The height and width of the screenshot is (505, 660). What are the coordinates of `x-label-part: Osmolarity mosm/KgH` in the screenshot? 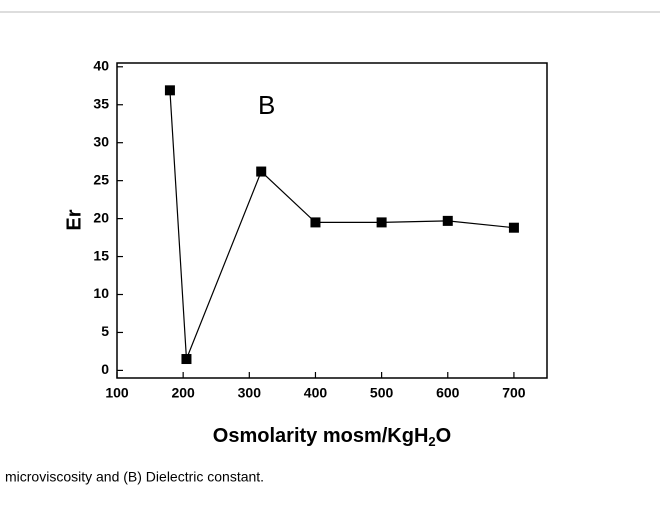 It's located at (321, 436).